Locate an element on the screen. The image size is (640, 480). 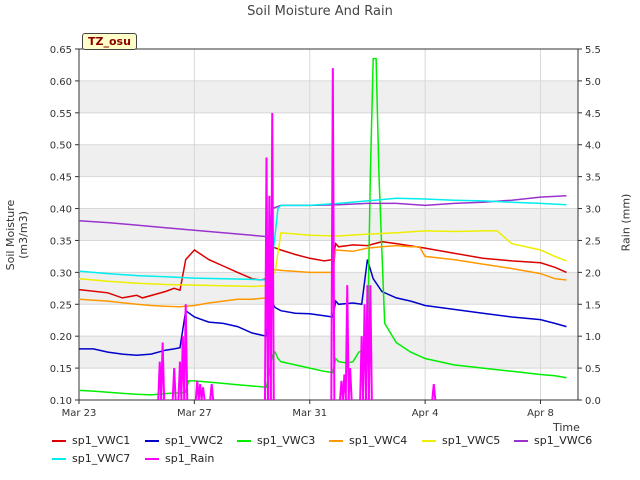
y-tick-label: 0.50 is located at coordinates (61, 146).